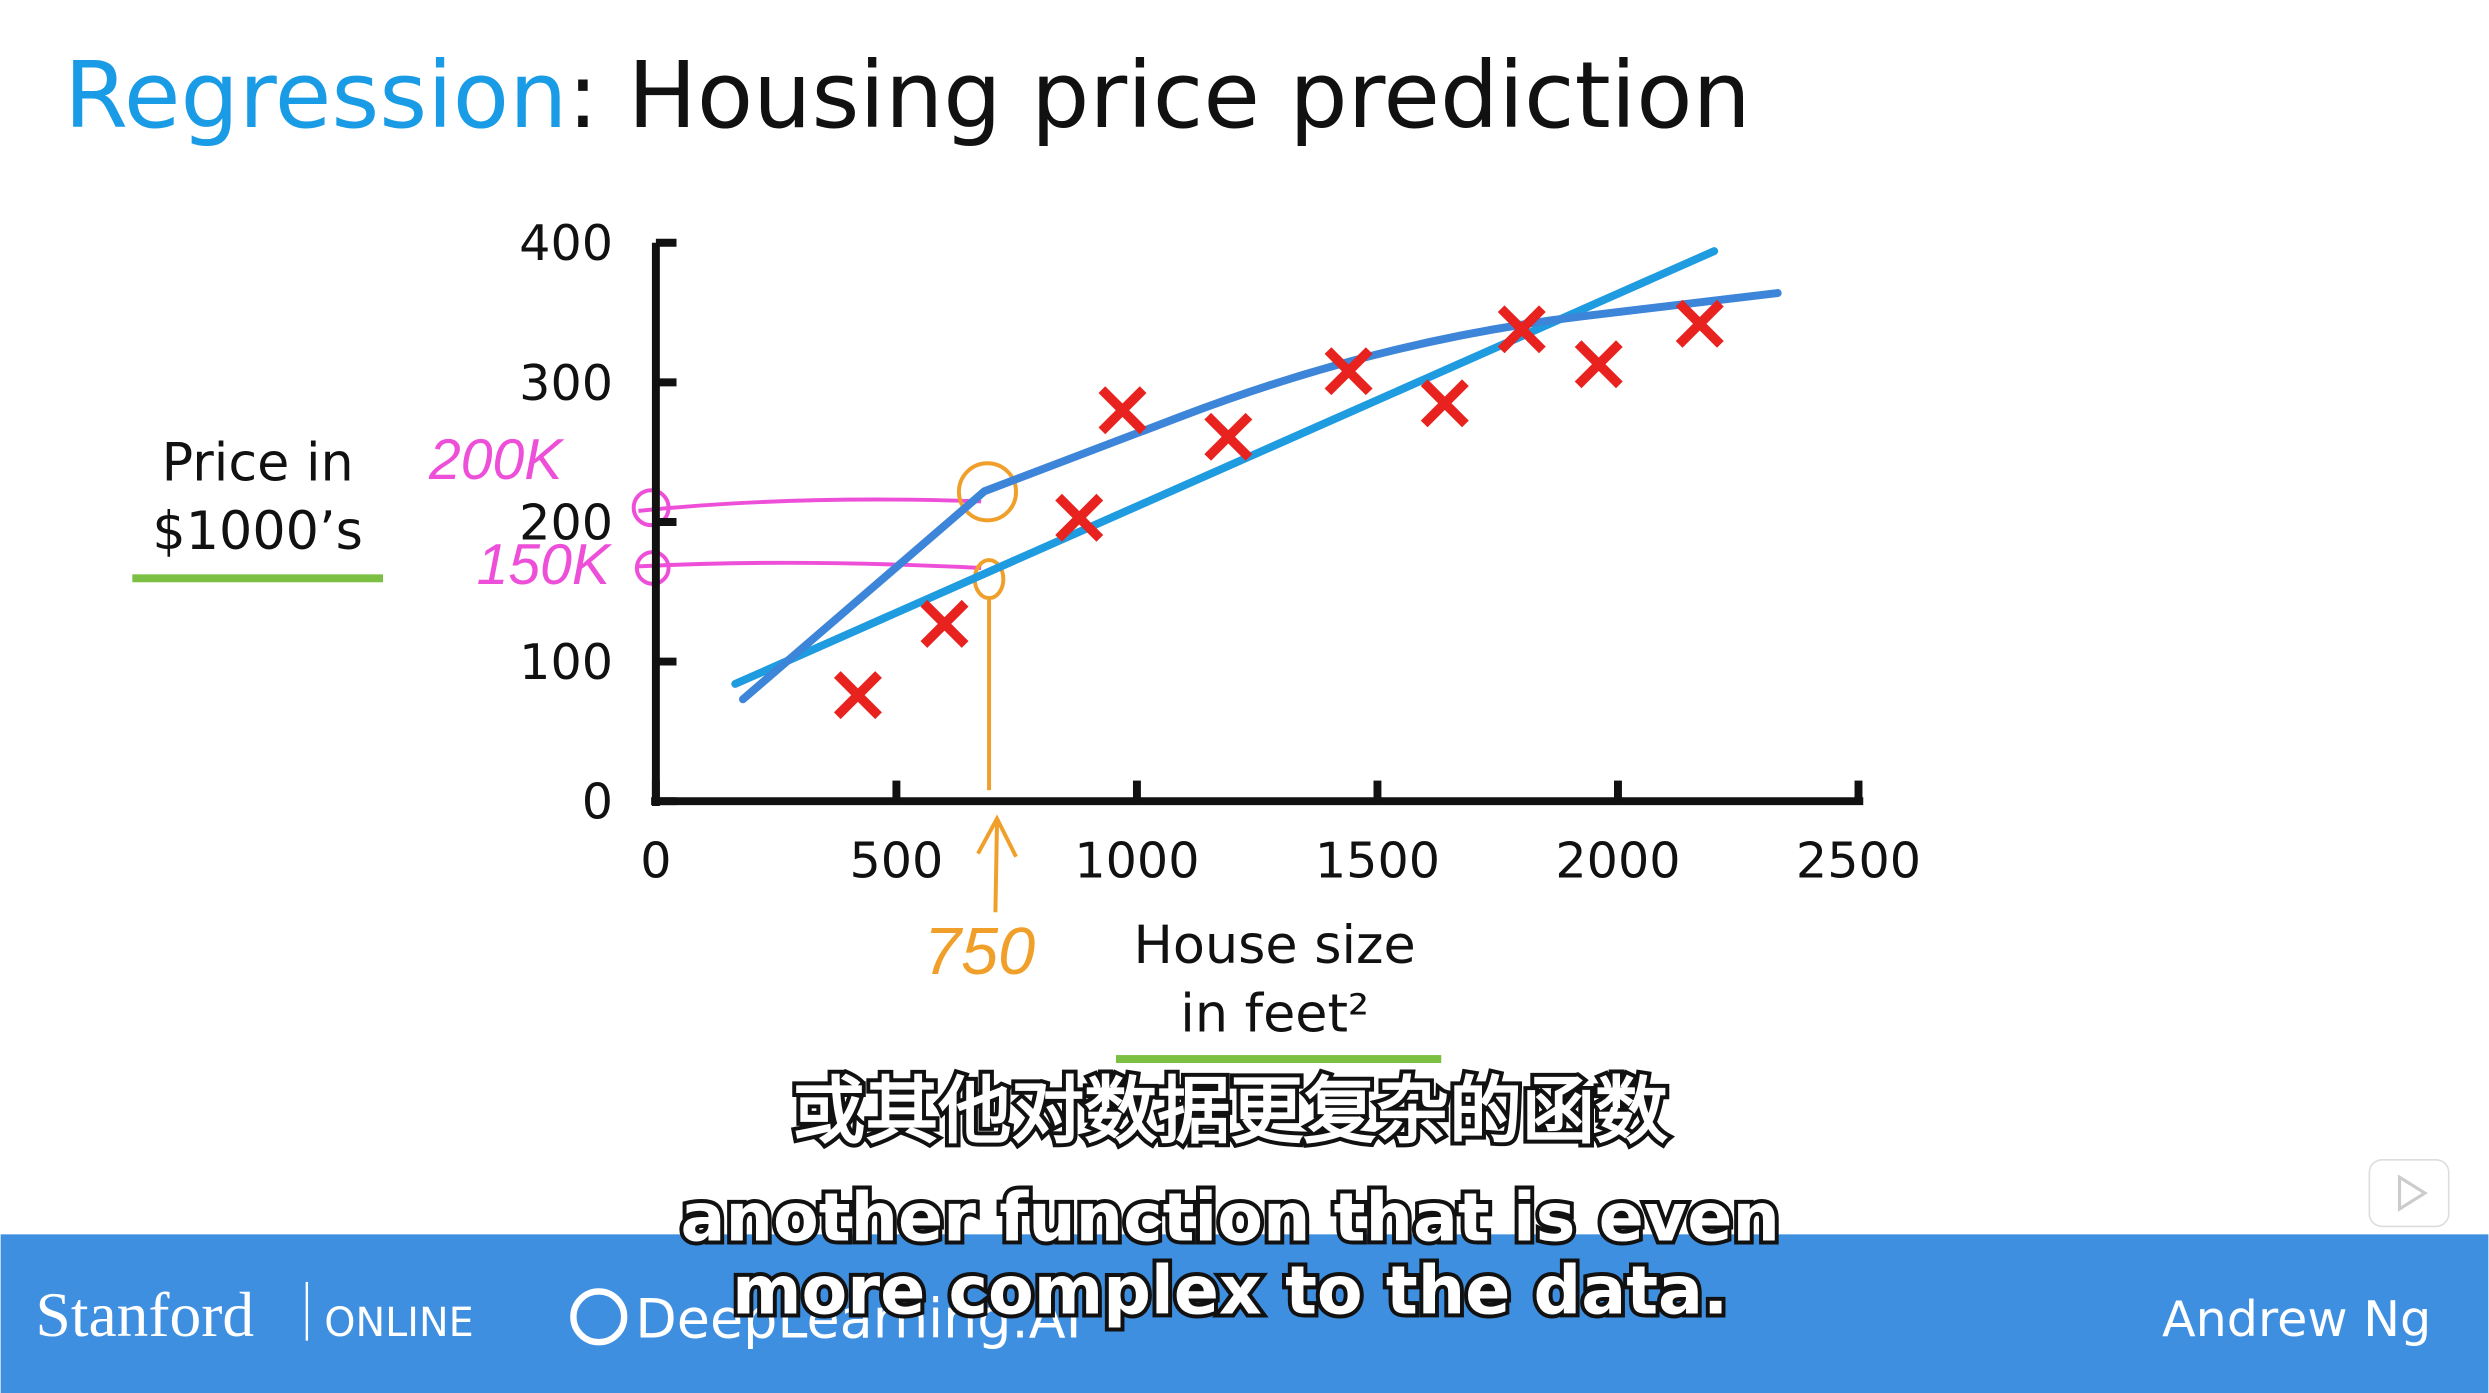  What do you see at coordinates (545, 565) in the screenshot?
I see `annotation: 150K` at bounding box center [545, 565].